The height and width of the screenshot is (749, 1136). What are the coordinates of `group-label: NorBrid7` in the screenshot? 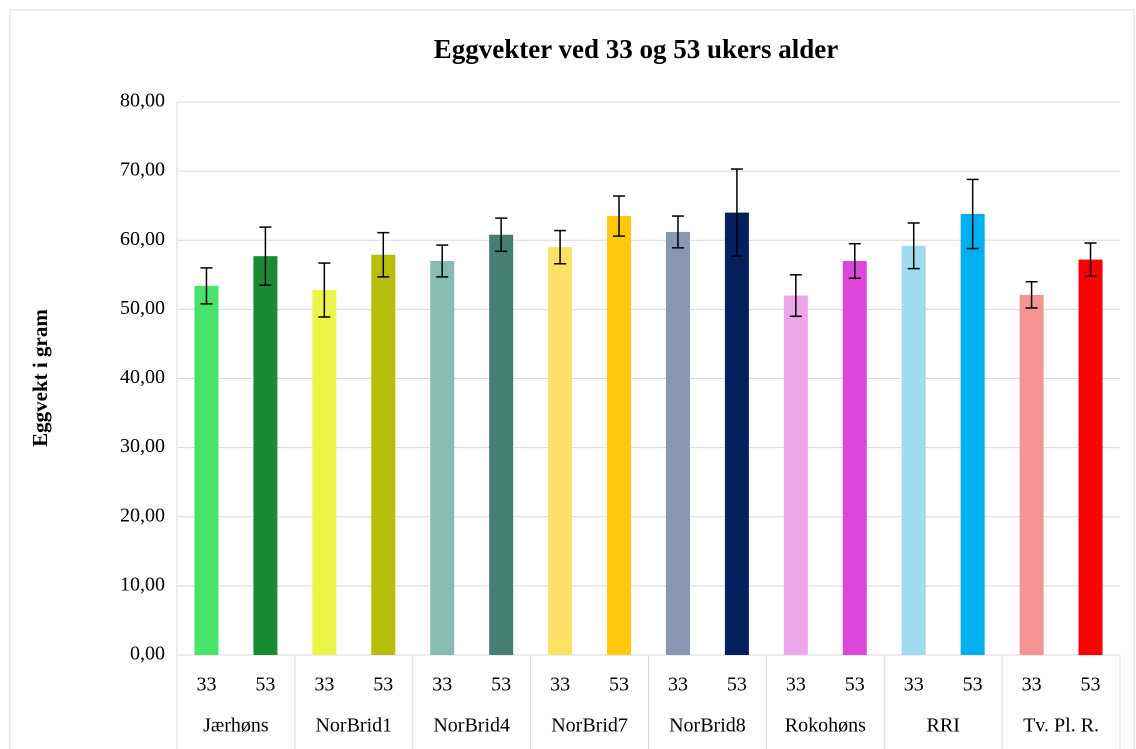 It's located at (589, 726).